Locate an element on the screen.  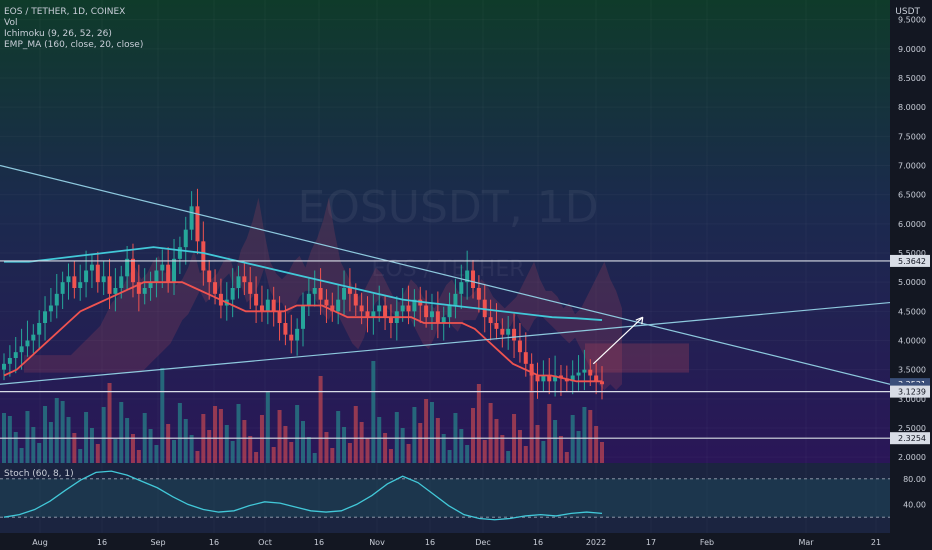
projection-arrow-head is located at coordinates (639, 320).